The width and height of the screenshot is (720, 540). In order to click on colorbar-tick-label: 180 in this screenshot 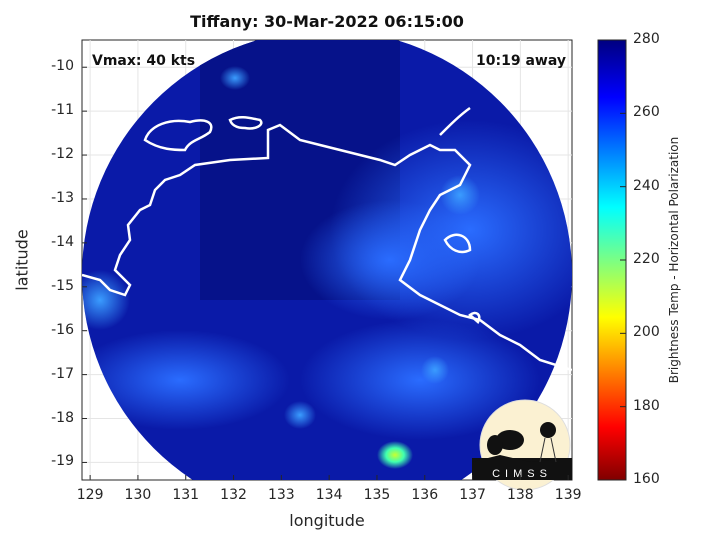, I will do `click(646, 405)`.